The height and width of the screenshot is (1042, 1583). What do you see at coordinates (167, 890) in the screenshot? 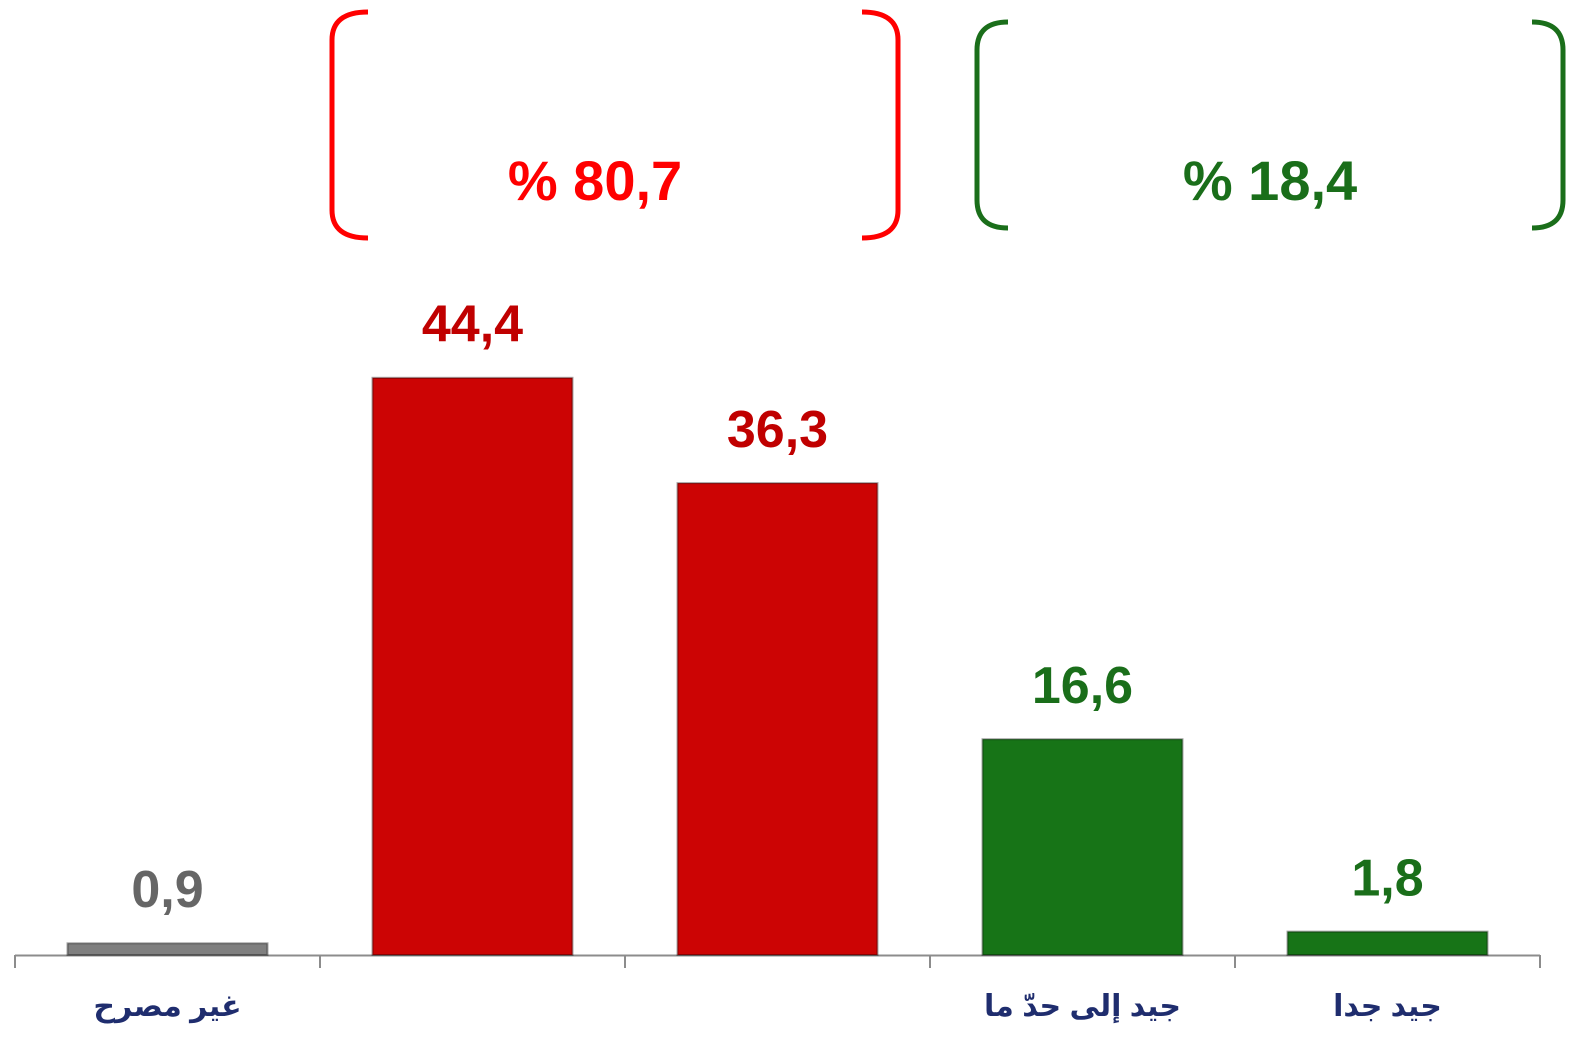
I see `value-label: 0,9` at bounding box center [167, 890].